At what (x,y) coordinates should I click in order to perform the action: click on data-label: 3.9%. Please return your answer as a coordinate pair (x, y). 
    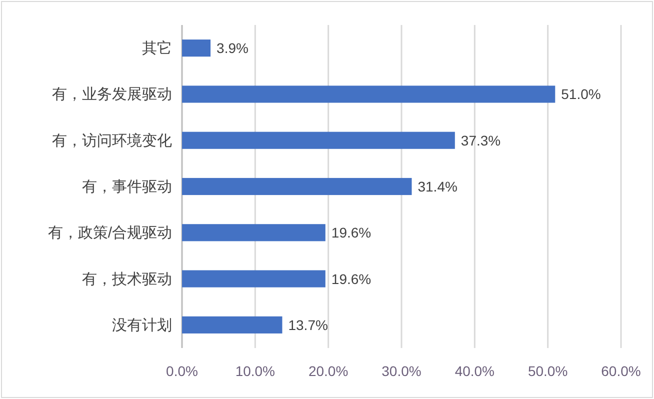
    Looking at the image, I should click on (232, 48).